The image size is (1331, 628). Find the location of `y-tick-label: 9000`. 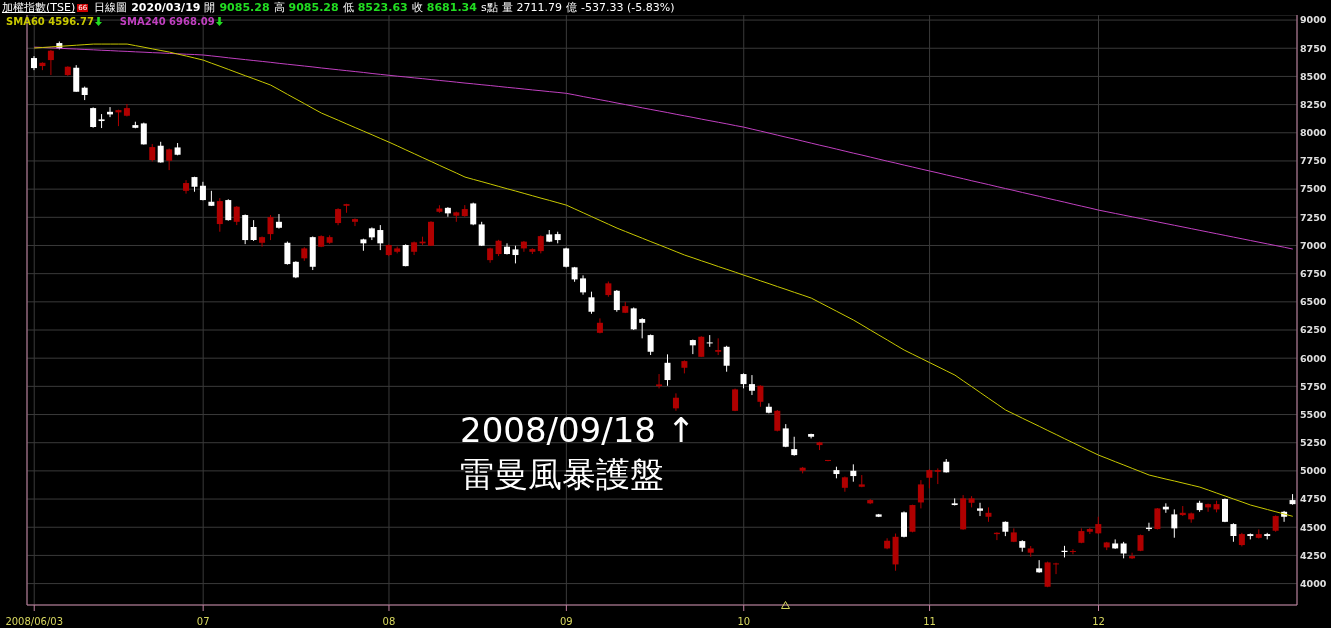

y-tick-label: 9000 is located at coordinates (1313, 20).